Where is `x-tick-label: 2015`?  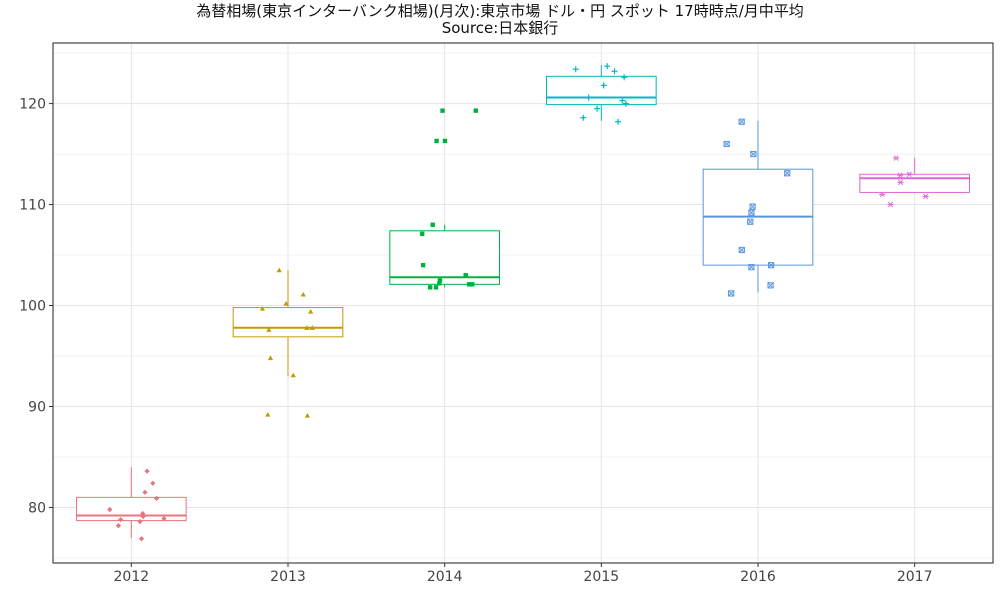 x-tick-label: 2015 is located at coordinates (602, 577).